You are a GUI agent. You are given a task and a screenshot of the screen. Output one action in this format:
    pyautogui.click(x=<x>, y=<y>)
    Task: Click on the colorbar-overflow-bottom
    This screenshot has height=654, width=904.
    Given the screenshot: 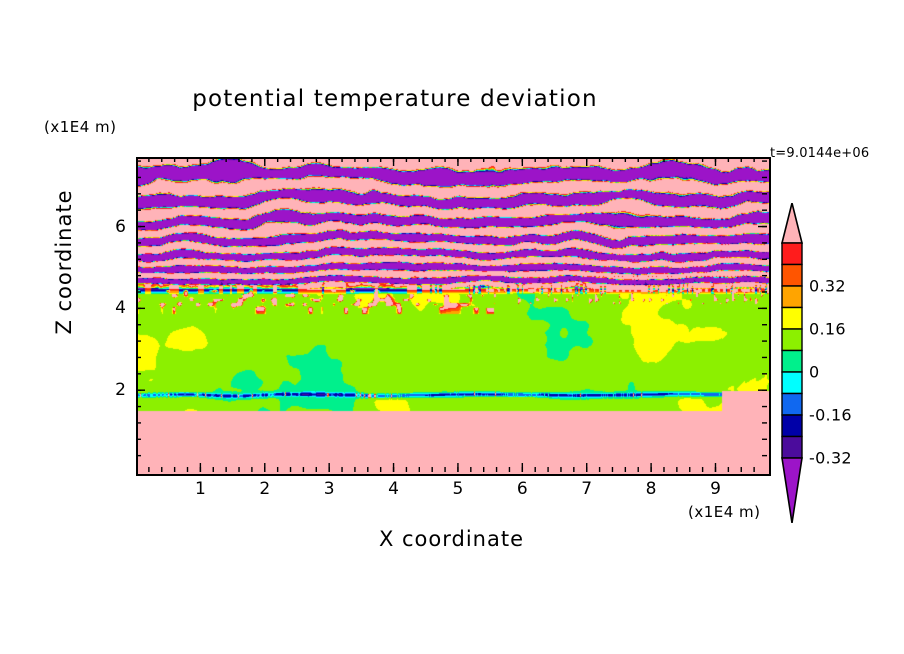 What is the action you would take?
    pyautogui.click(x=792, y=490)
    